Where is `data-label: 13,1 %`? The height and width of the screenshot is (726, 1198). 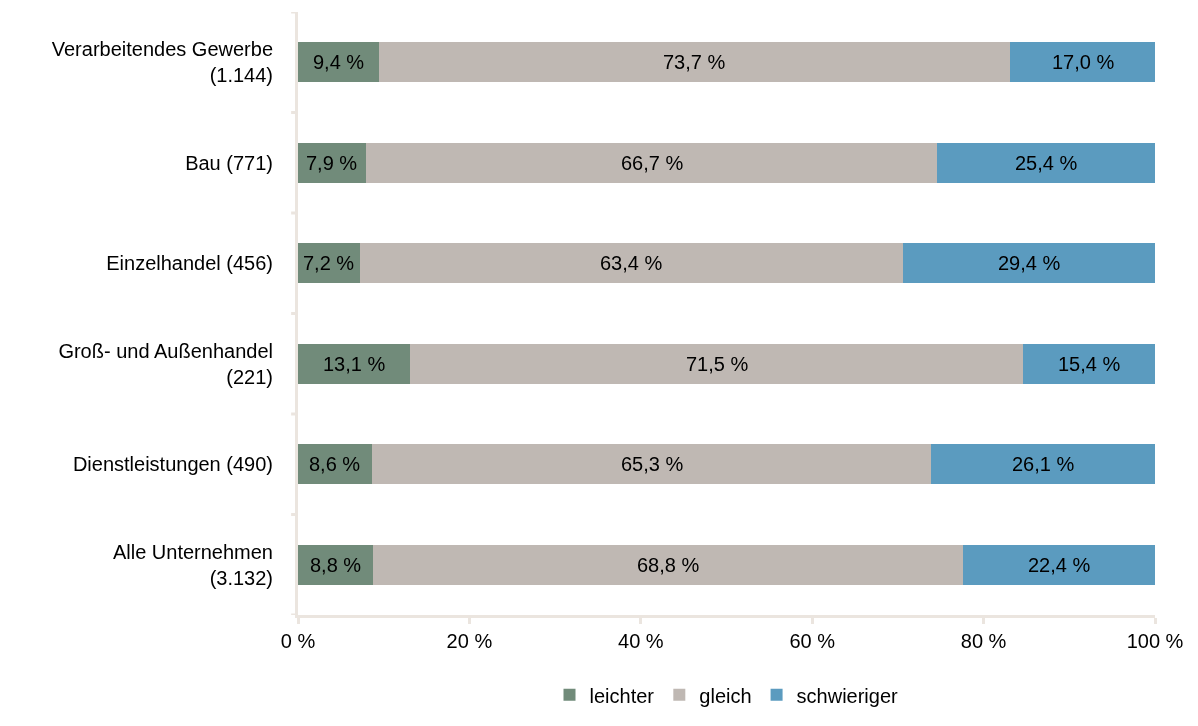
data-label: 13,1 % is located at coordinates (354, 364).